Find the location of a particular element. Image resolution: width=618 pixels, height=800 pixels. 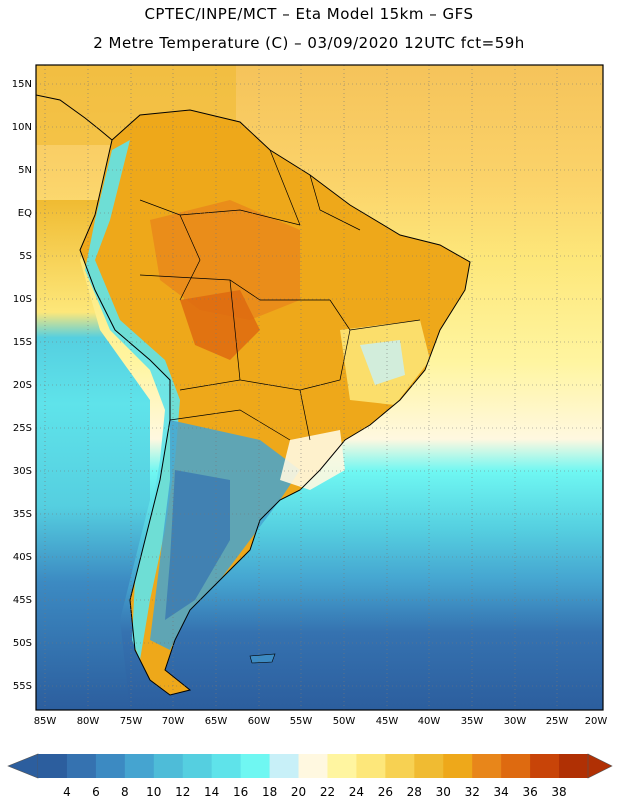

lat-label: 5N is located at coordinates (25, 170).